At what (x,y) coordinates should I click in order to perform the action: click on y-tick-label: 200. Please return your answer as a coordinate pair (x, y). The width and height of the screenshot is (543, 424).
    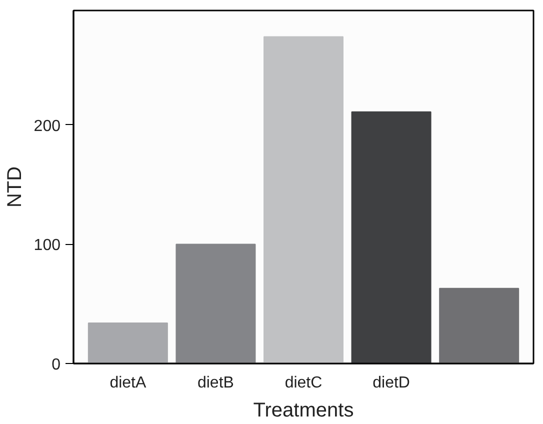
    Looking at the image, I should click on (47, 126).